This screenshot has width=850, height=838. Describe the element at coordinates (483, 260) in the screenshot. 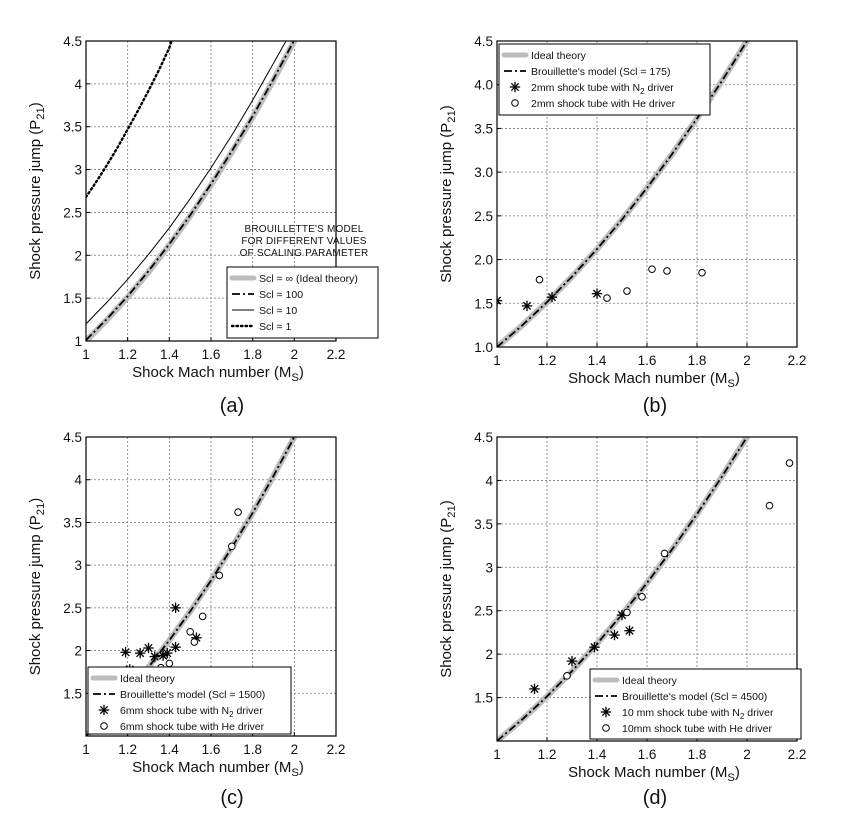

I see `y-tick-label: 2.0` at that location.